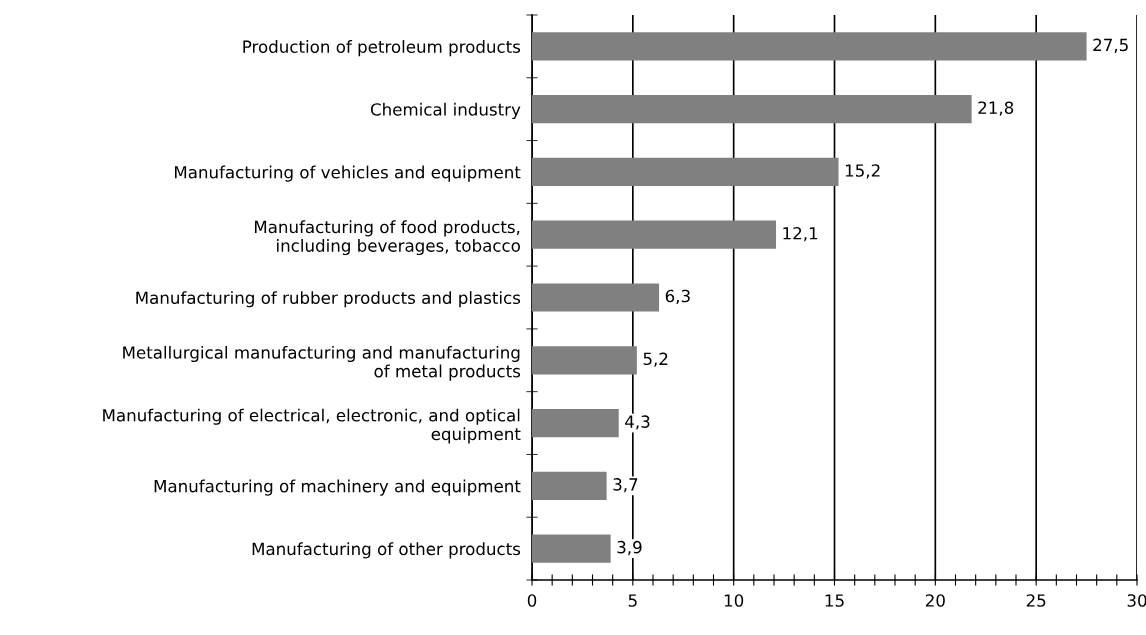 This screenshot has height=635, width=1146. I want to click on y-tick-label: Manufacturing of electrical, electronic, and optical equipment, so click(312, 426).